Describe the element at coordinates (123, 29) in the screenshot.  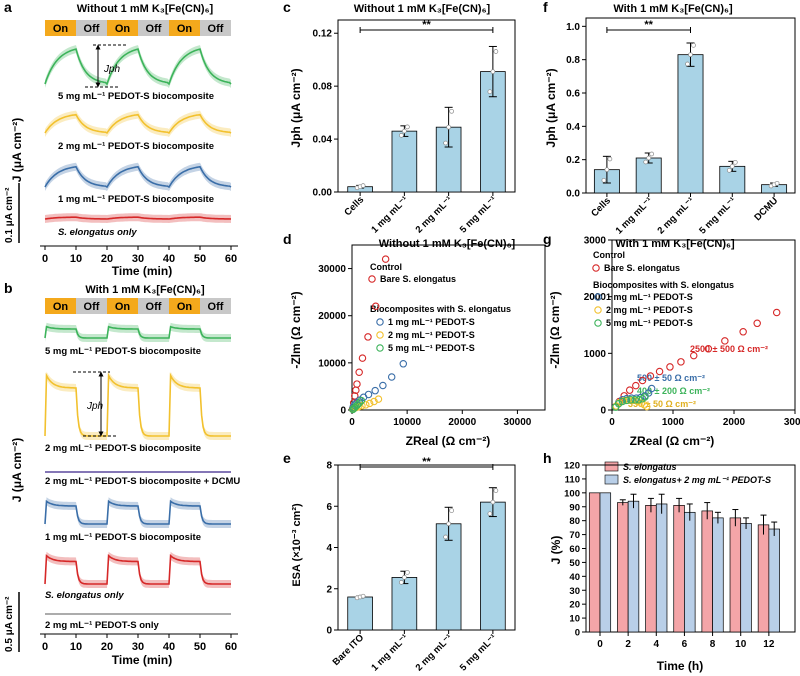
I see `light-bar-label-3: On` at that location.